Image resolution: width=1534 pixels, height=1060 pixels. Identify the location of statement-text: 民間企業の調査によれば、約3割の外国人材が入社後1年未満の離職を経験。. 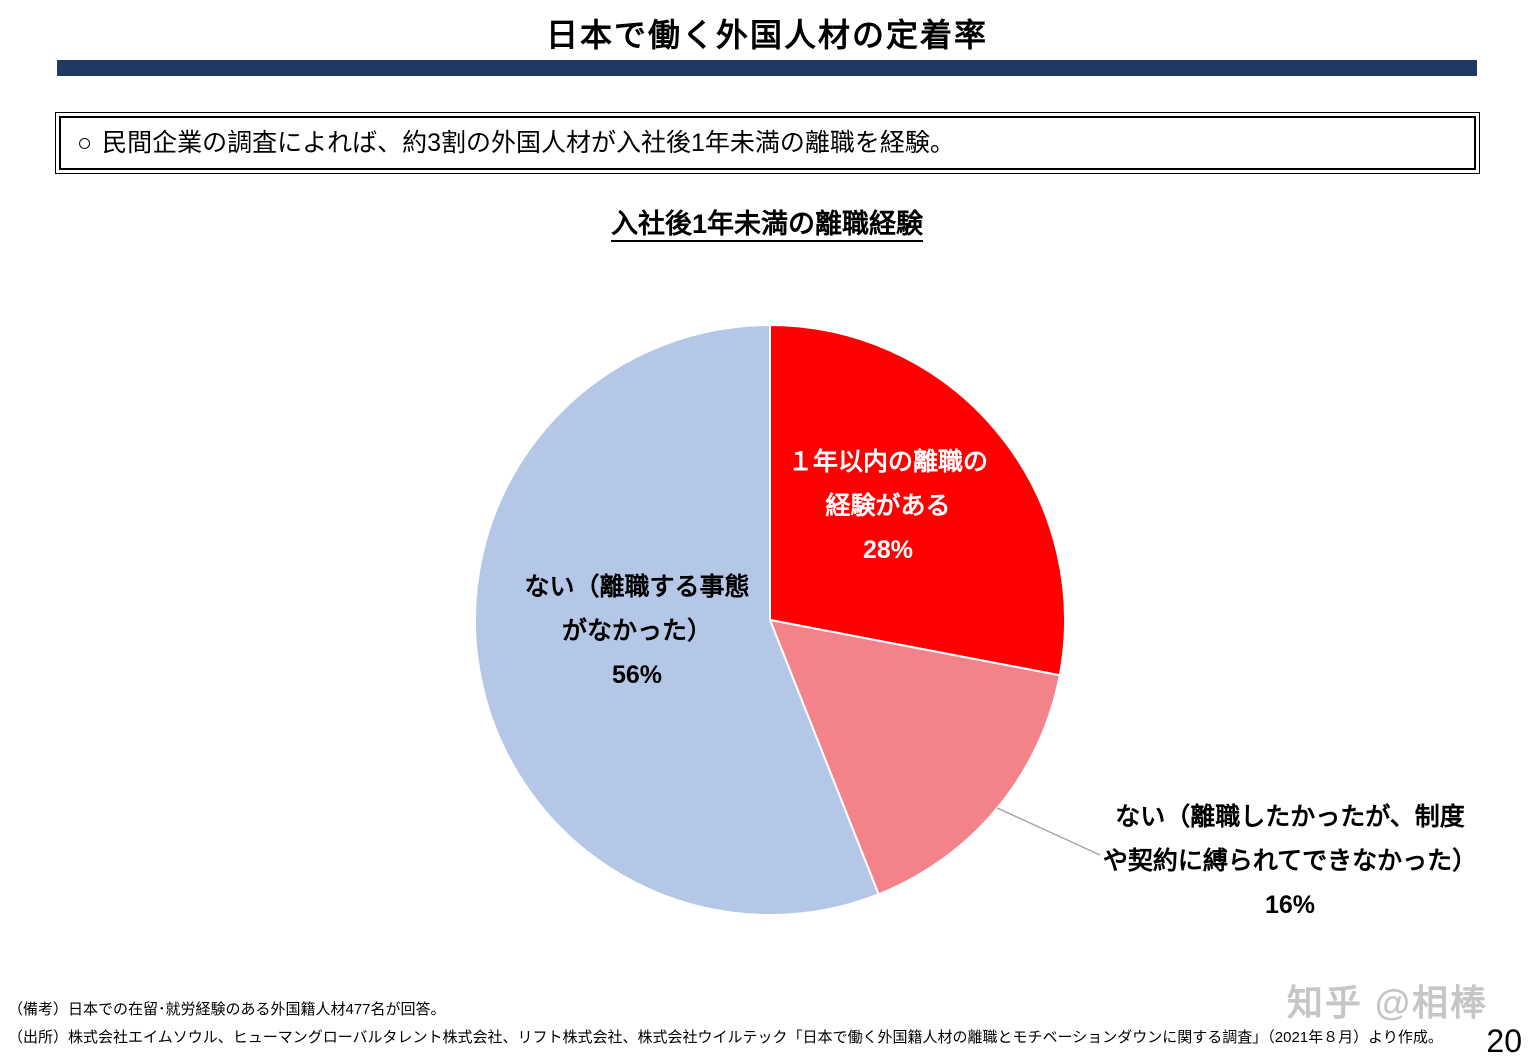
(528, 143).